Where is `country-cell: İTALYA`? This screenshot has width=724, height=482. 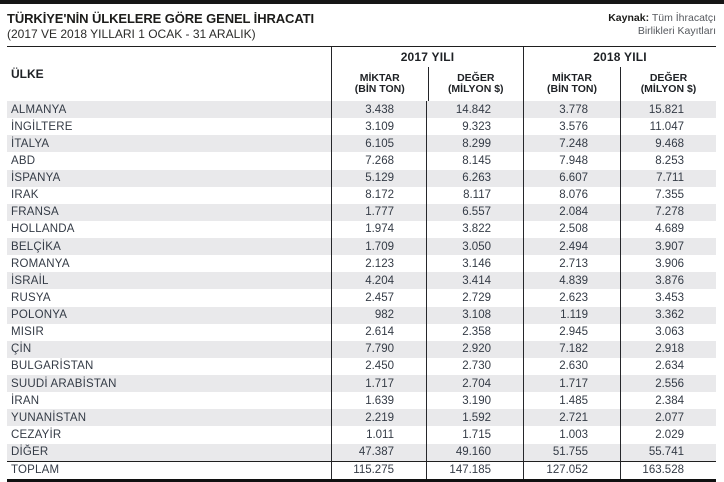 country-cell: İTALYA is located at coordinates (30, 143).